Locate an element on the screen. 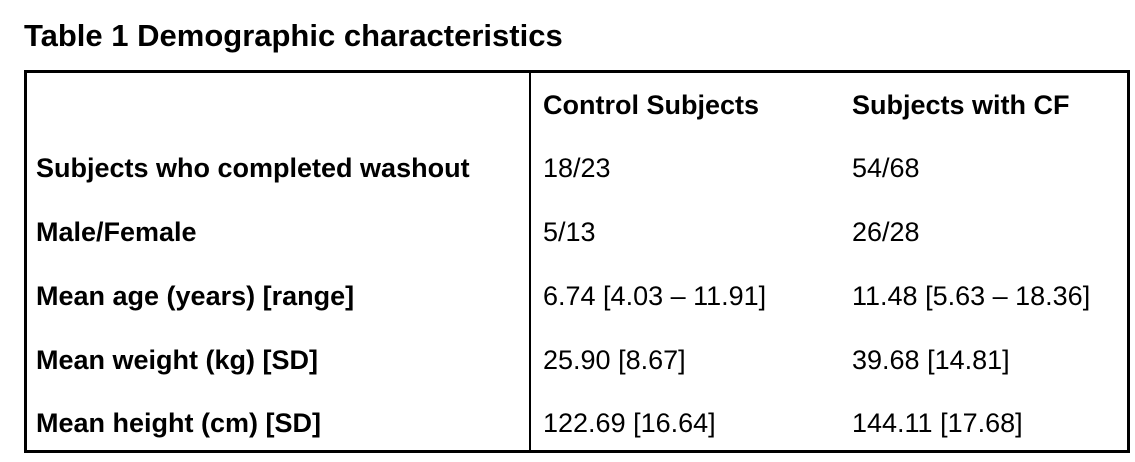 This screenshot has height=462, width=1135. cf-value: 11.48 [5.63 – 18.36] is located at coordinates (971, 296).